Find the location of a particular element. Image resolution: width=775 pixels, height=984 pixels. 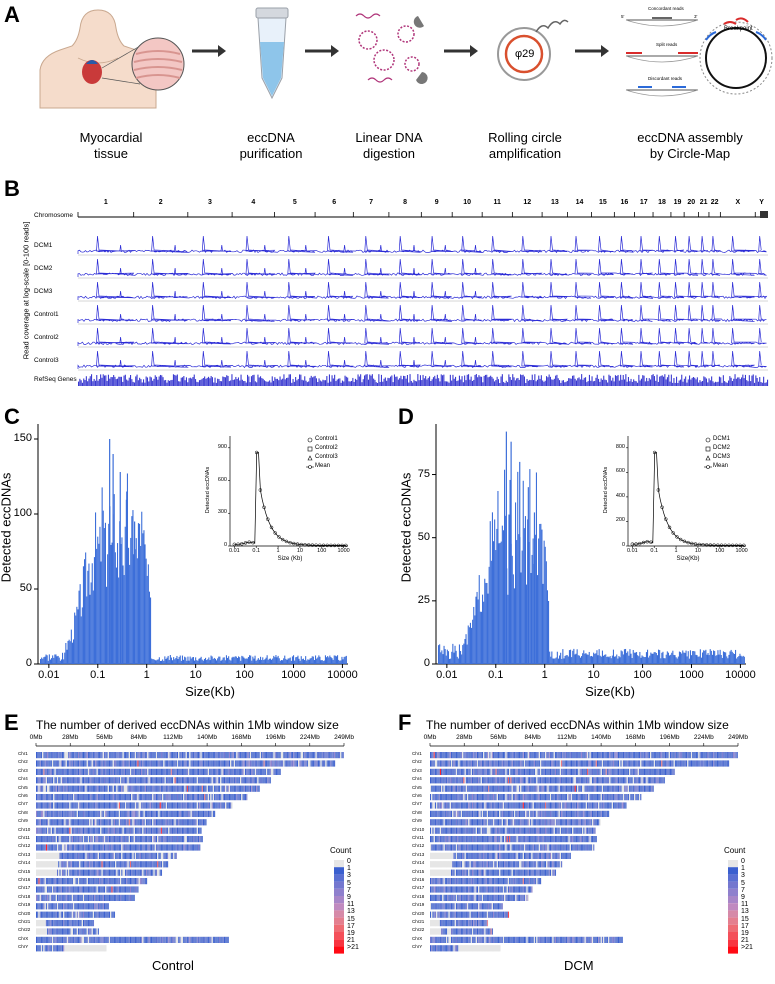

x-tick-label: 10 is located at coordinates (195, 675).